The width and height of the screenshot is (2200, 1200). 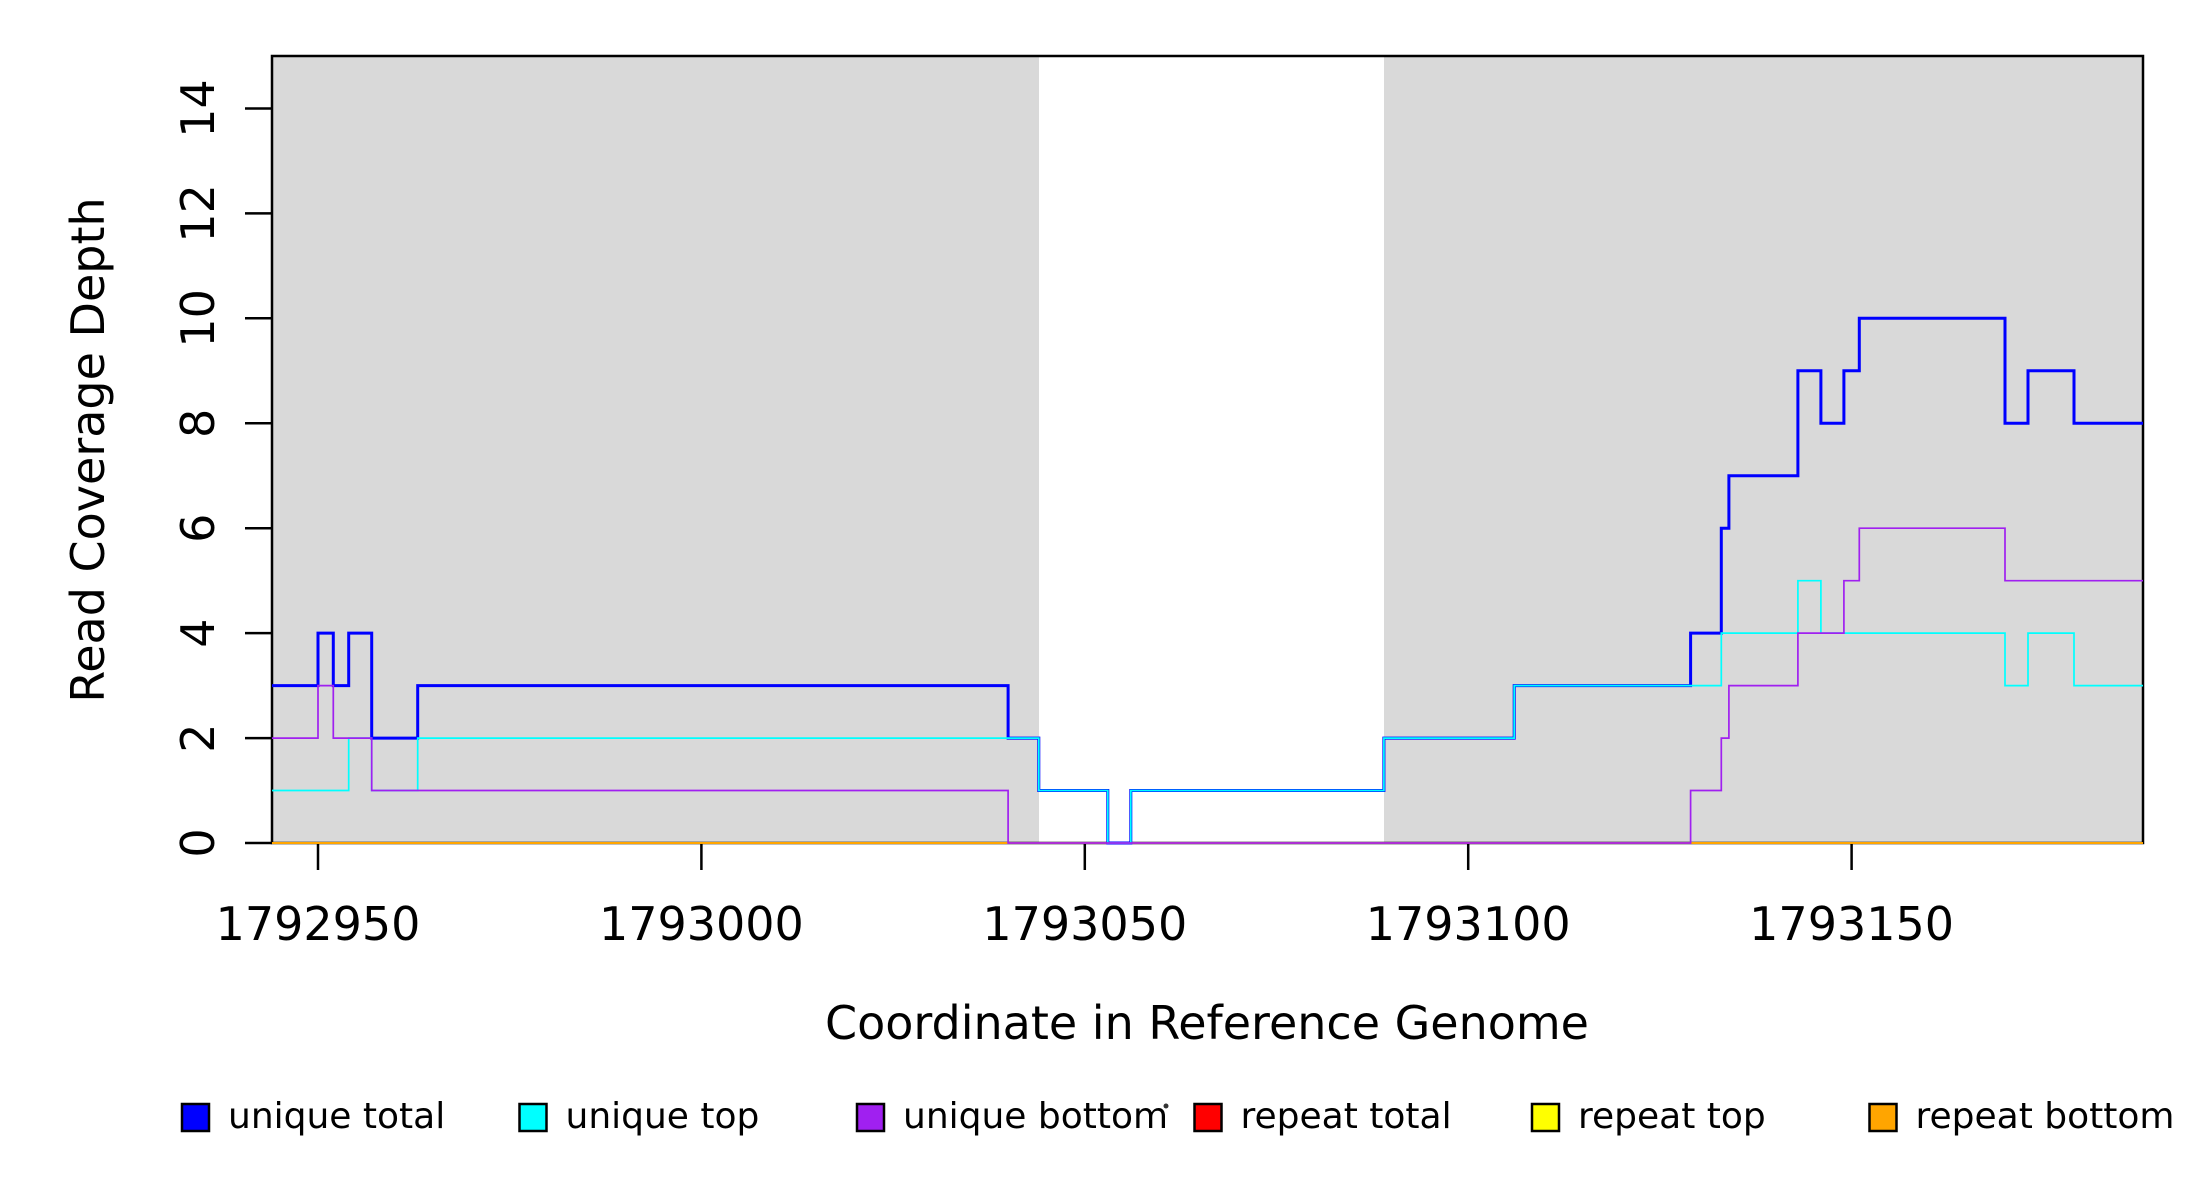 I want to click on x-axis-tick-label: 1793150, so click(x=1851, y=924).